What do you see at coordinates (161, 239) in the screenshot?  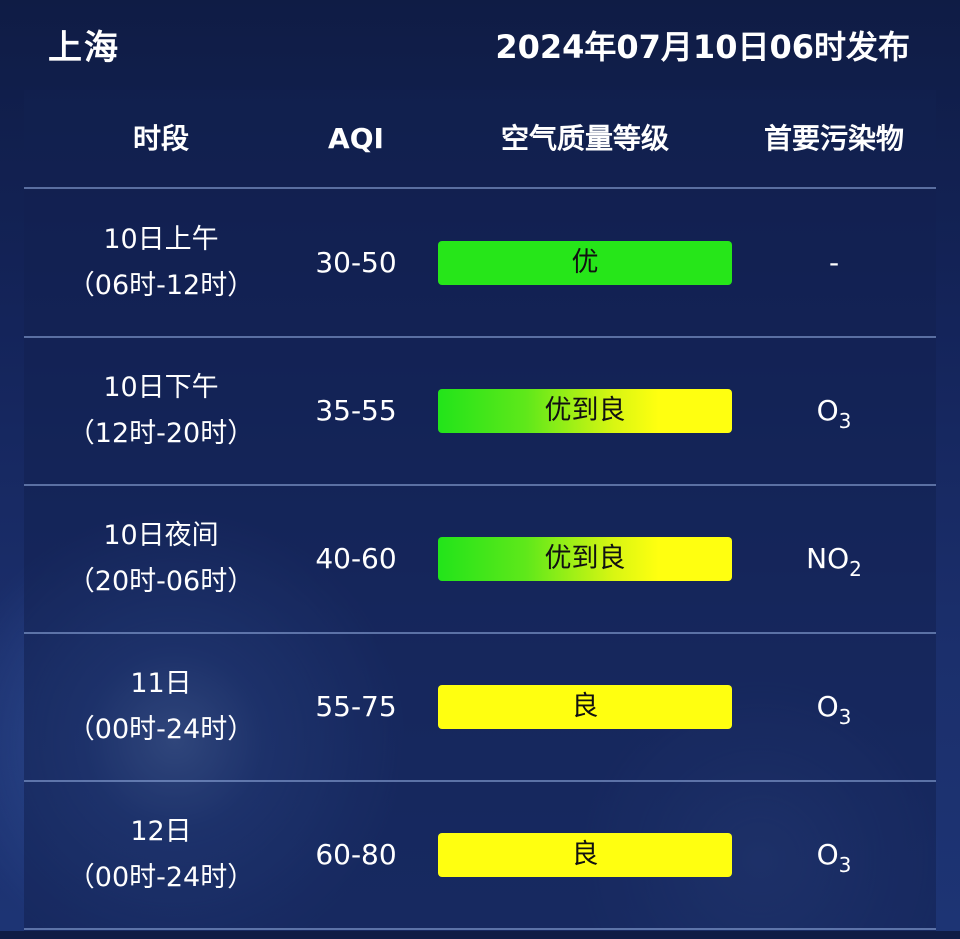 I see `period-date: 10日上午` at bounding box center [161, 239].